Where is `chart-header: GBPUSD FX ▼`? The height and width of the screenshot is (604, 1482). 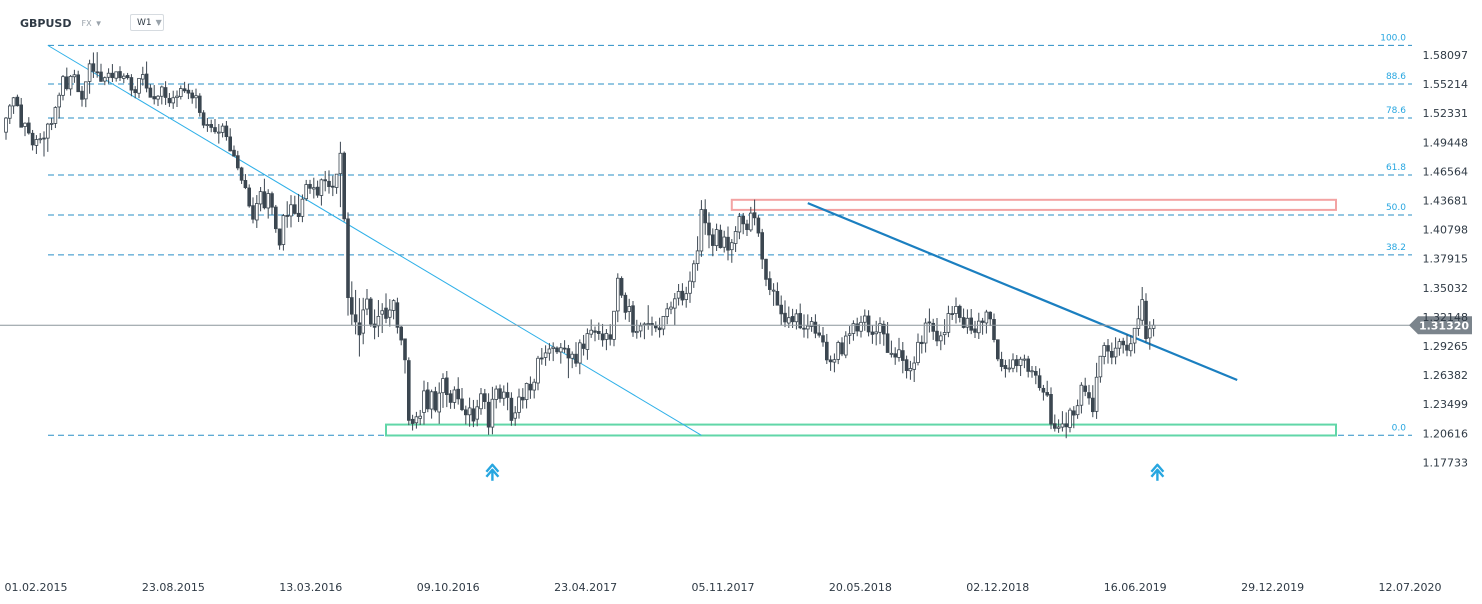 chart-header: GBPUSD FX ▼ is located at coordinates (61, 23).